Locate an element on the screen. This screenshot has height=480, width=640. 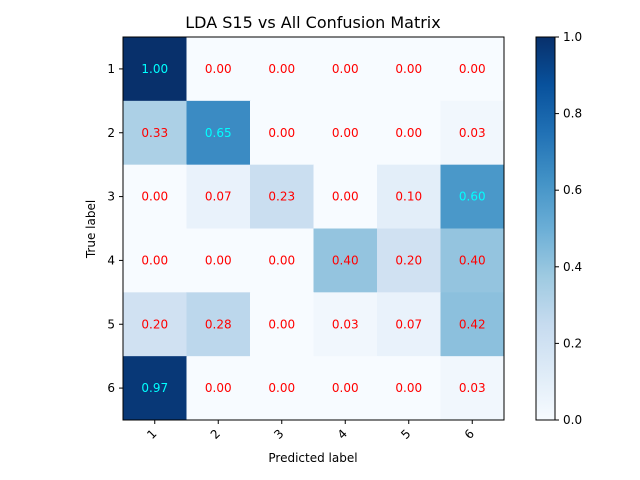
x-tick-label: 5 is located at coordinates (405, 434).